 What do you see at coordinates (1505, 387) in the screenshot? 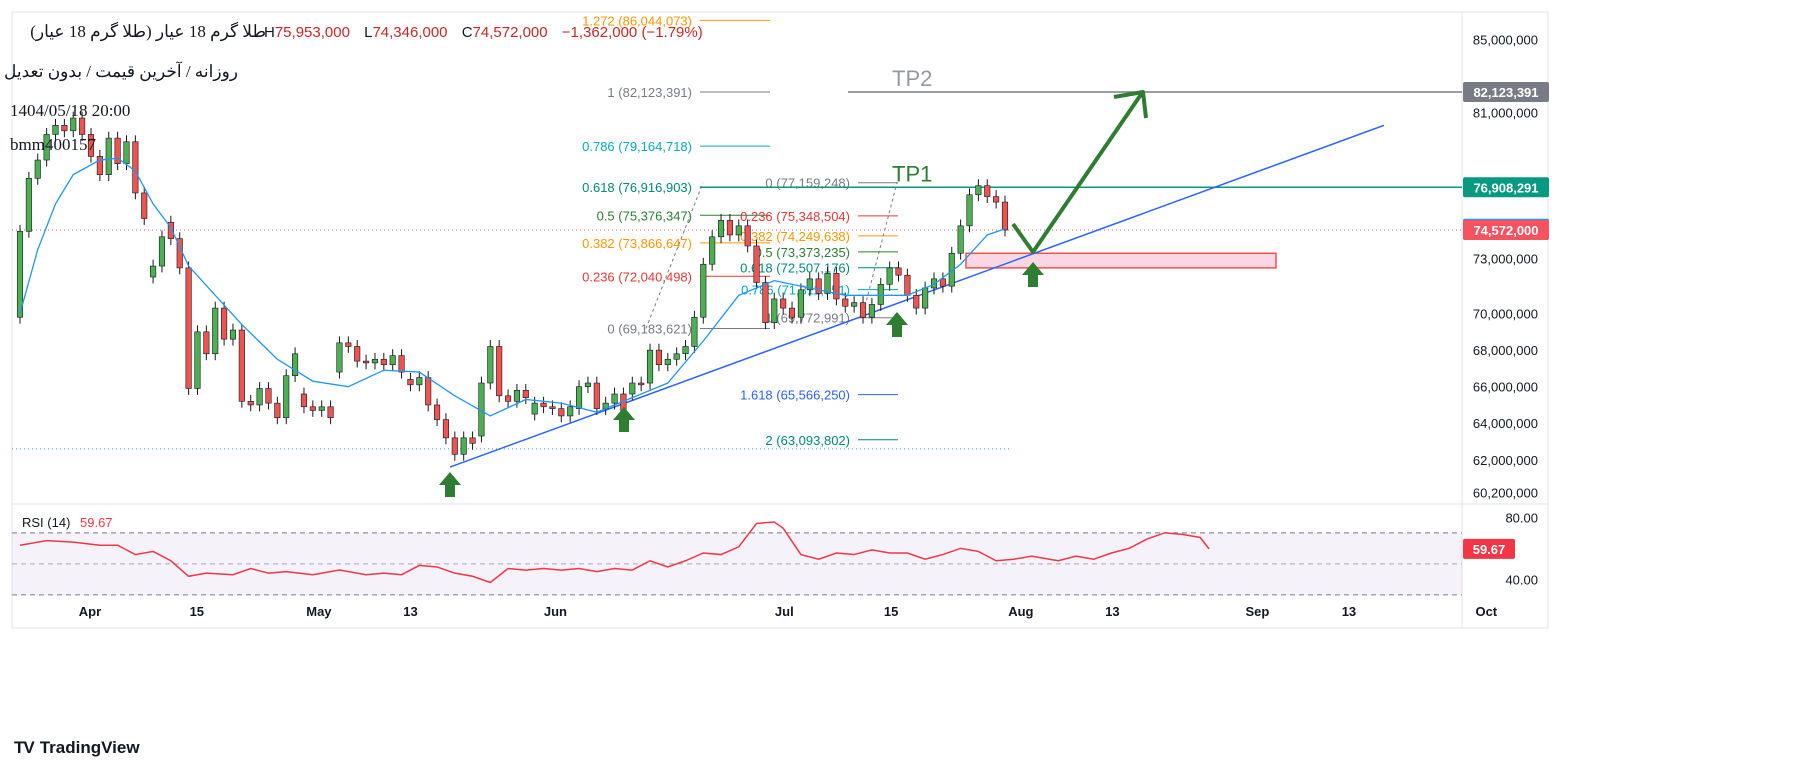
I see `price-tick-label: 66,000,000` at bounding box center [1505, 387].